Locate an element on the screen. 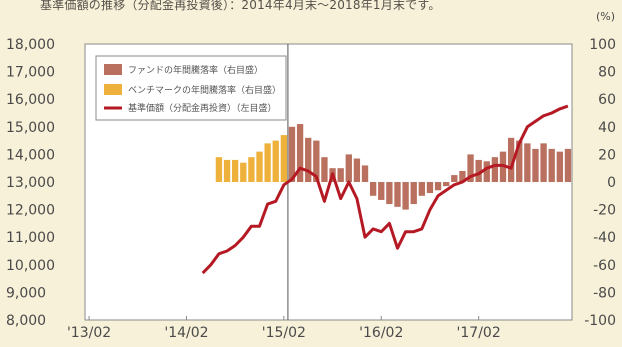 This screenshot has width=622, height=347. chart-header-note: 基準価額の推移（分配金再投資後）：2014年4月末～2018年1月末です。 is located at coordinates (240, 6).